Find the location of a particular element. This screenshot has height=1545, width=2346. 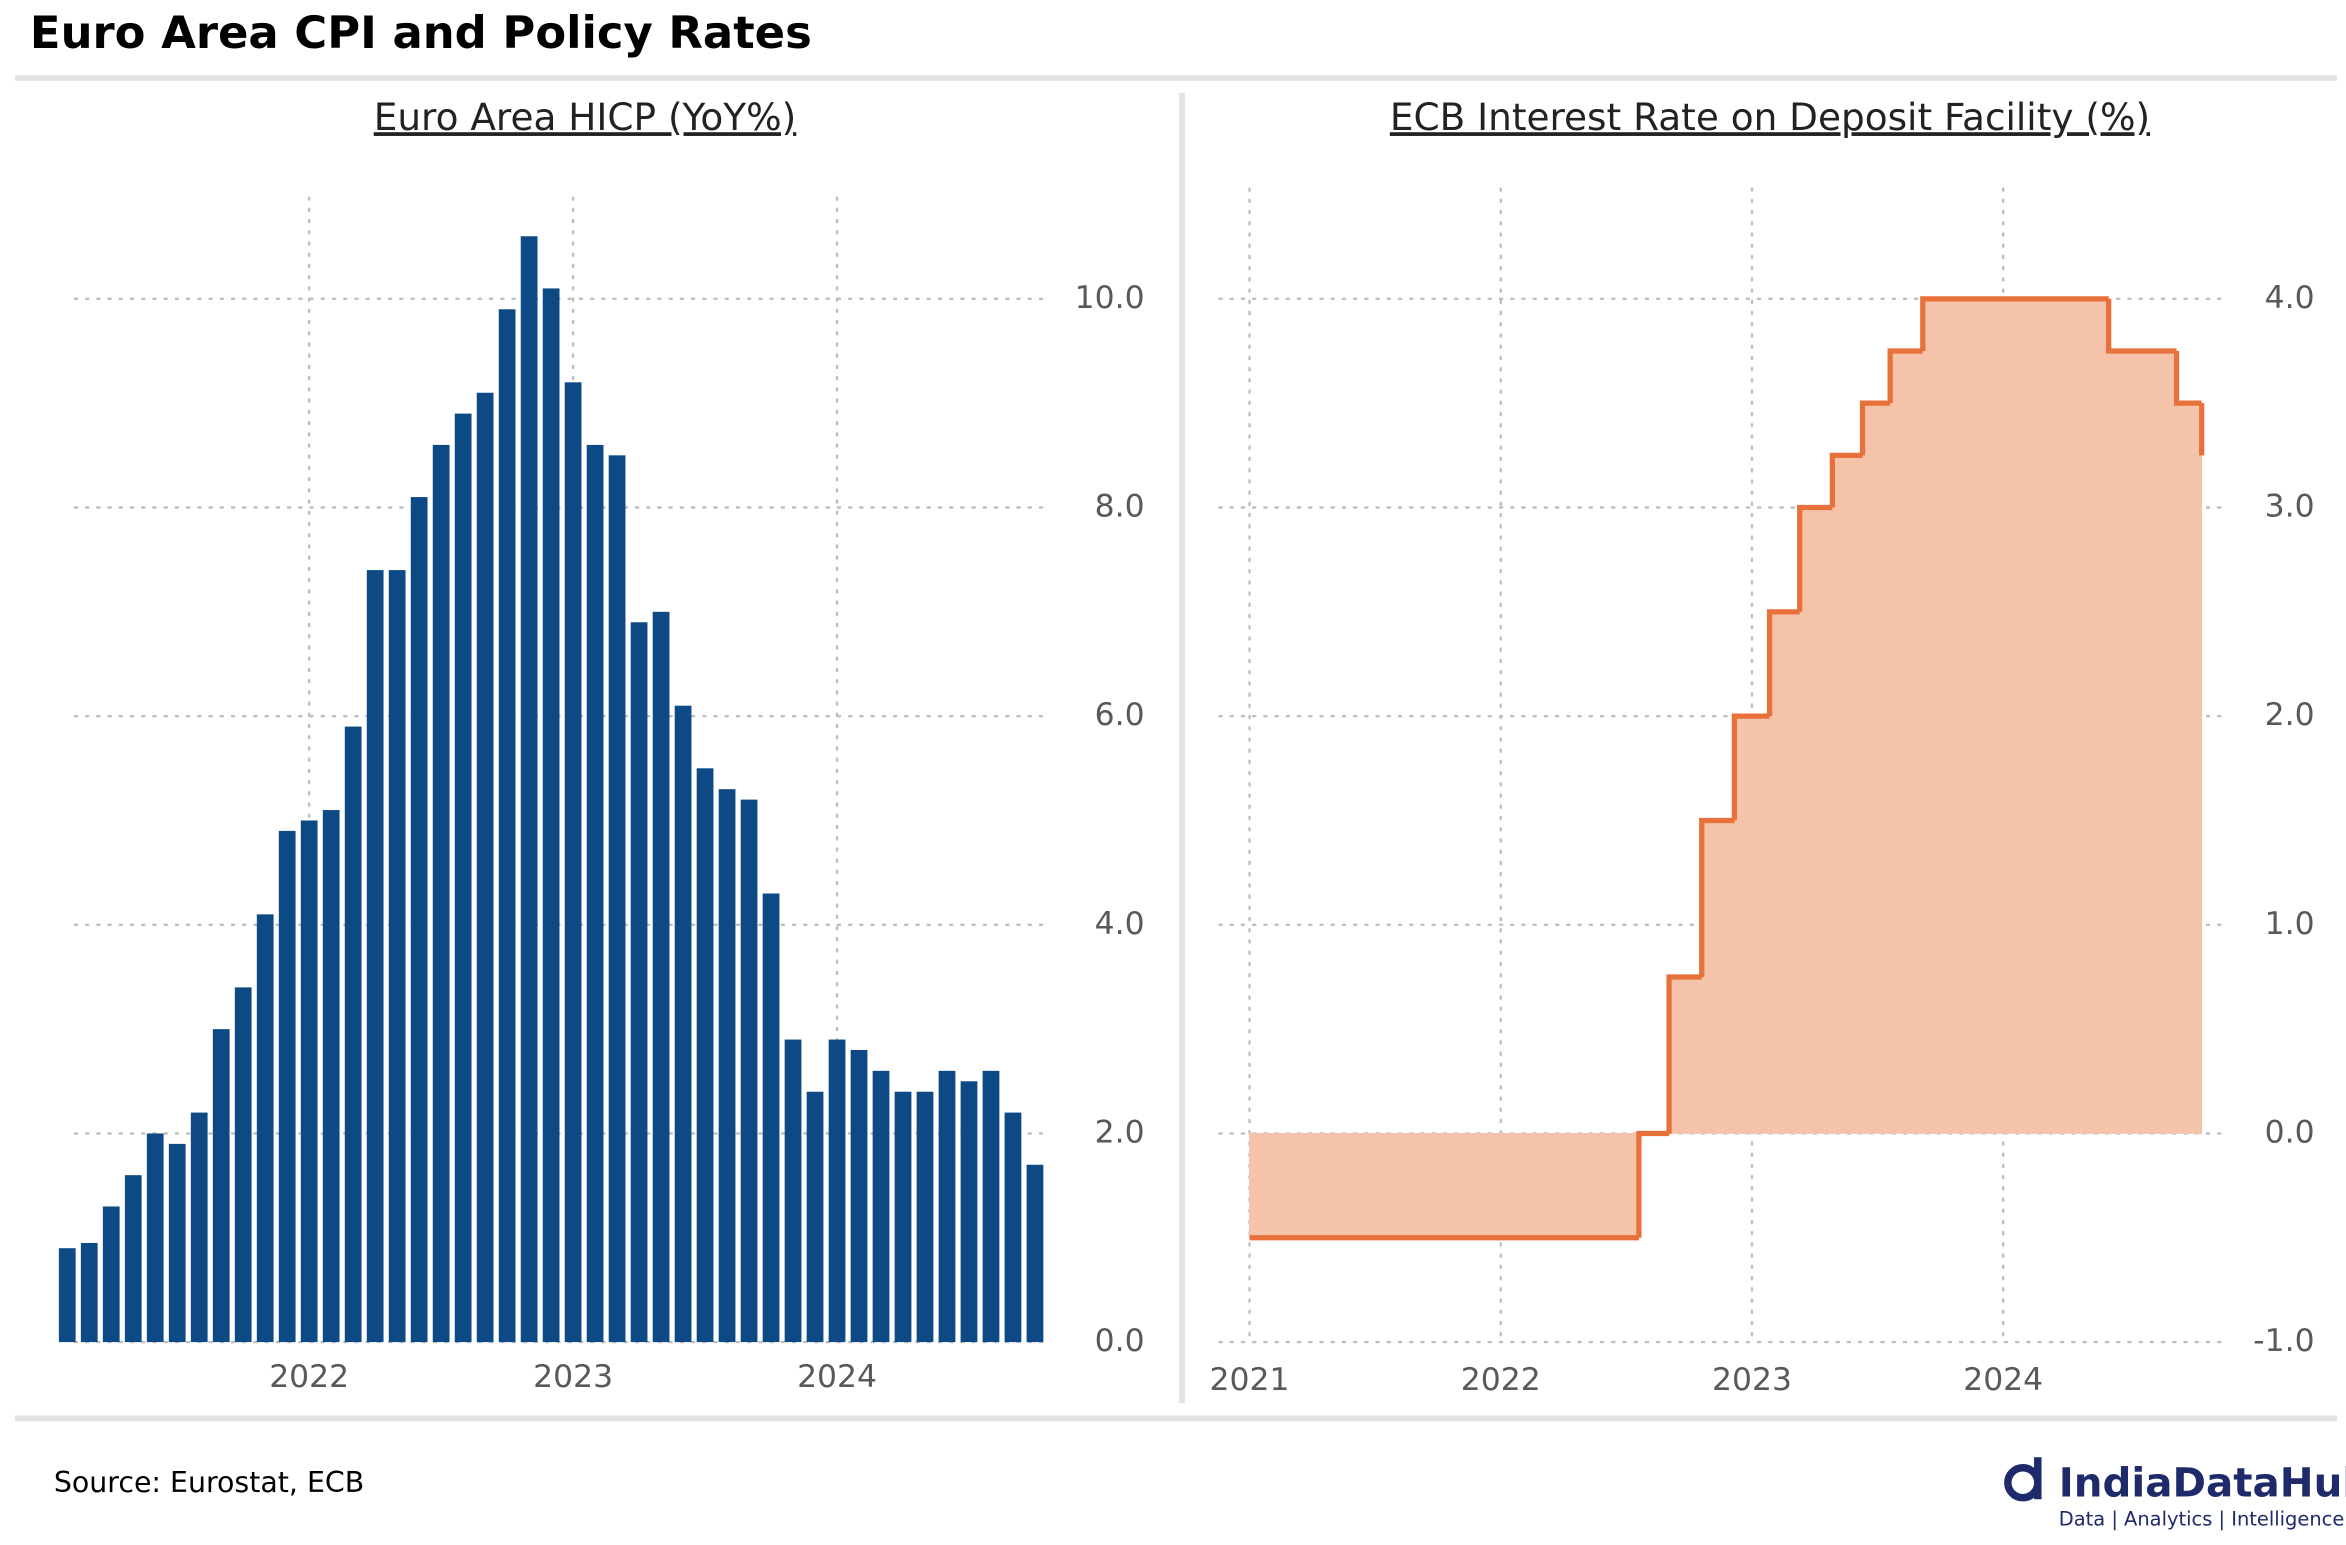

logo-icon is located at coordinates (2023, 1483).